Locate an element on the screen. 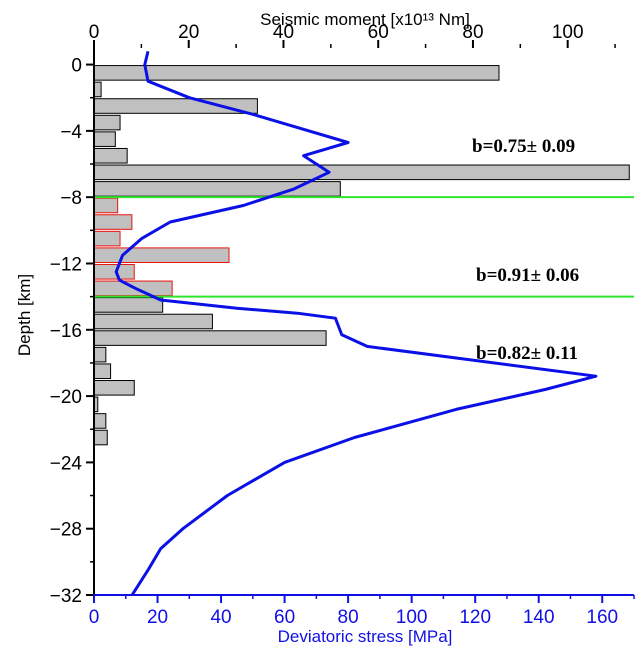 The height and width of the screenshot is (651, 637). top-tick-label: 20 is located at coordinates (188, 32).